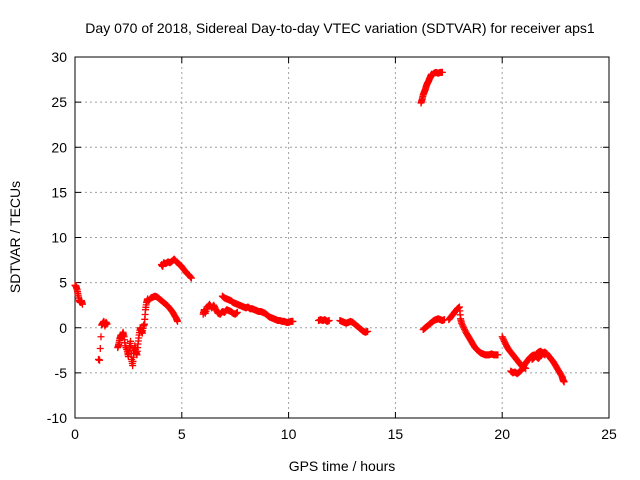  I want to click on x-axis-label: GPS time / hours, so click(342, 466).